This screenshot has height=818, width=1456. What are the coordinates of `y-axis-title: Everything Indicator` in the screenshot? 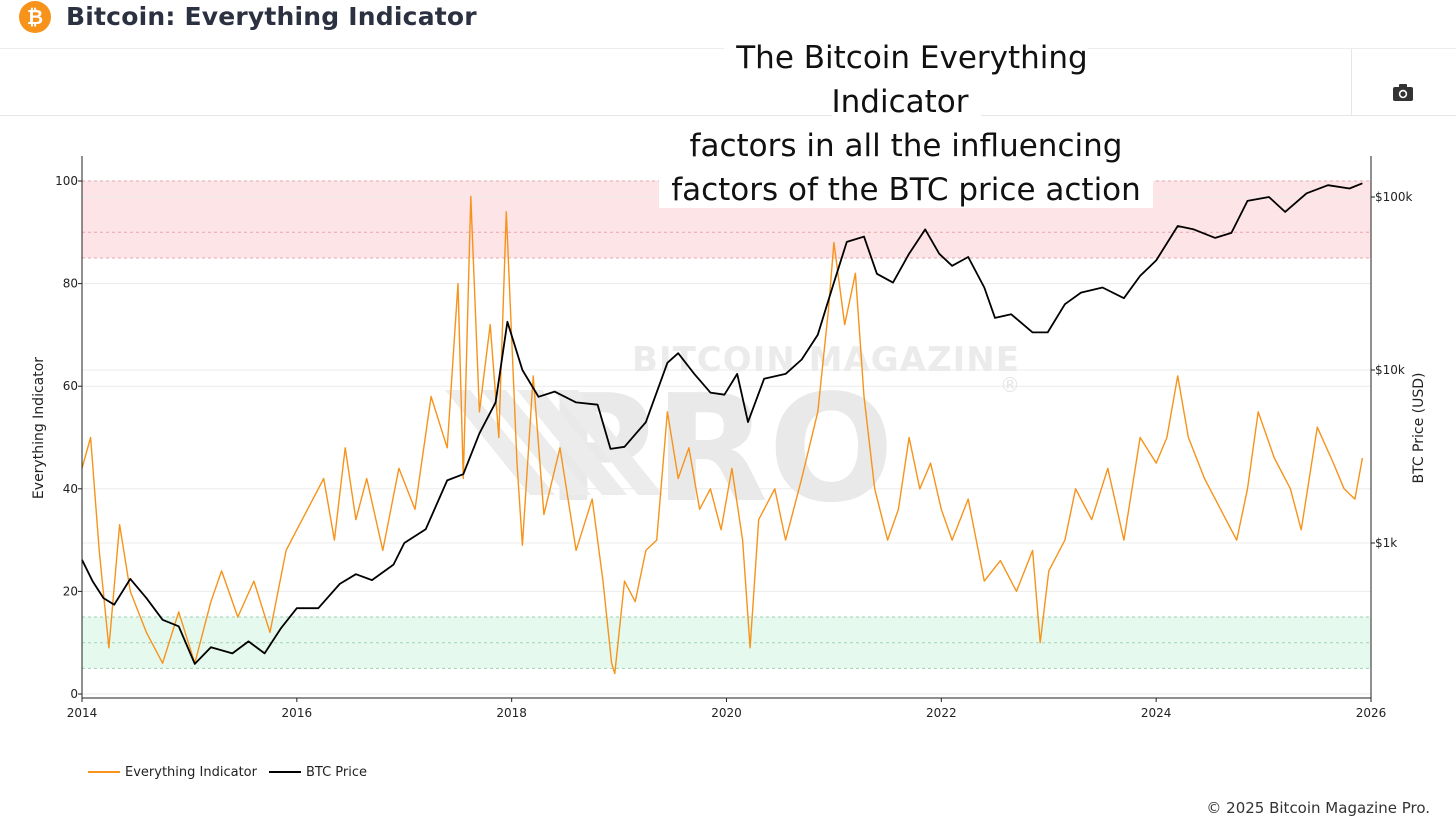 It's located at (39, 428).